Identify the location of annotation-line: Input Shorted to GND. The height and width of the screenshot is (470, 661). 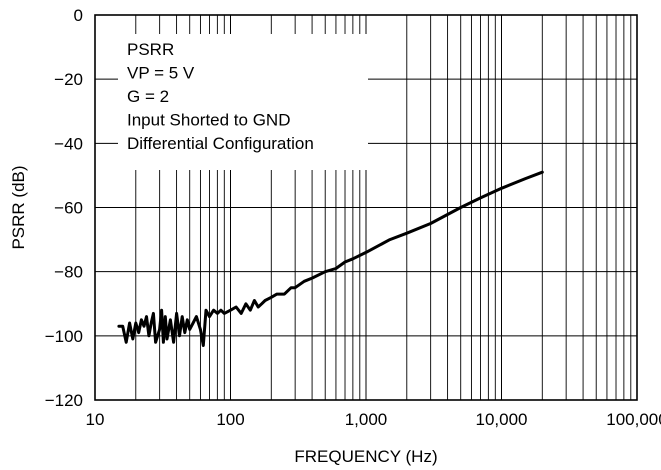
(208, 120).